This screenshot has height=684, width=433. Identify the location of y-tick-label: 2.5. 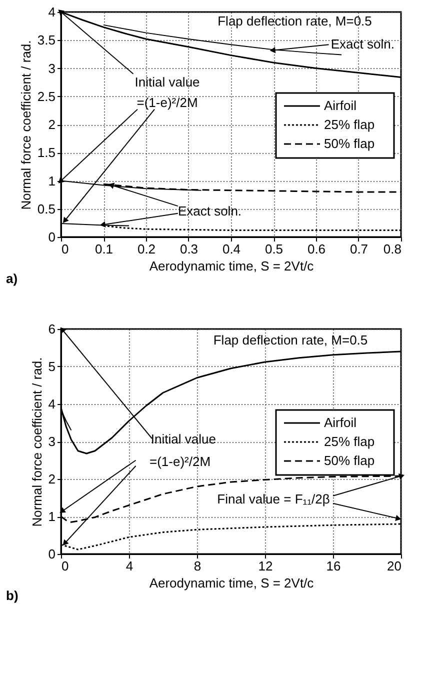
(46, 96).